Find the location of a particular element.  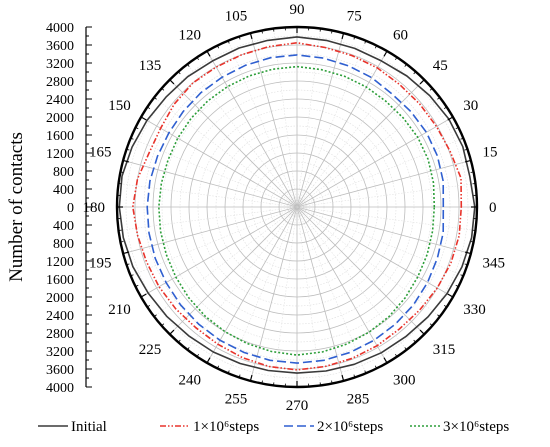

angle-tick-label: 165 is located at coordinates (100, 152).